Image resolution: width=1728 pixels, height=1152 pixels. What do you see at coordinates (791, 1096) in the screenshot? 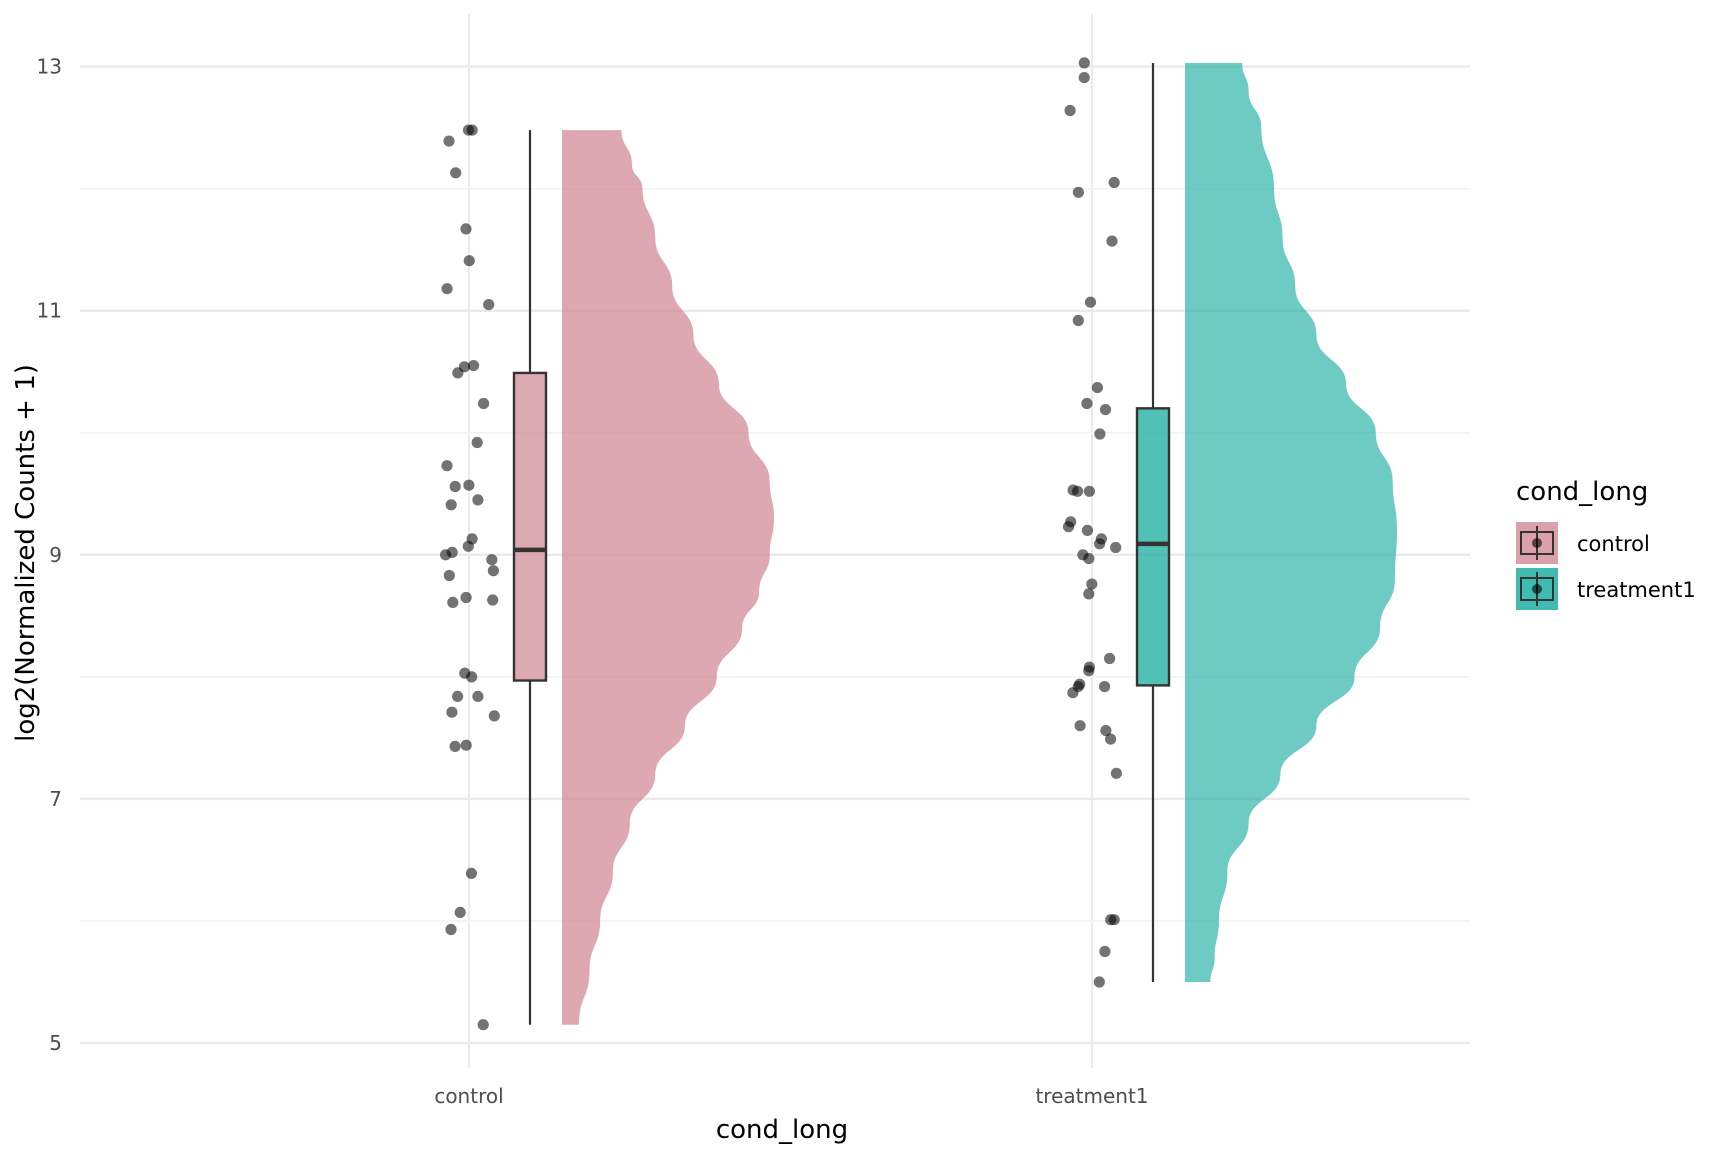
I see `x-axis-ticks: control treatment1` at bounding box center [791, 1096].